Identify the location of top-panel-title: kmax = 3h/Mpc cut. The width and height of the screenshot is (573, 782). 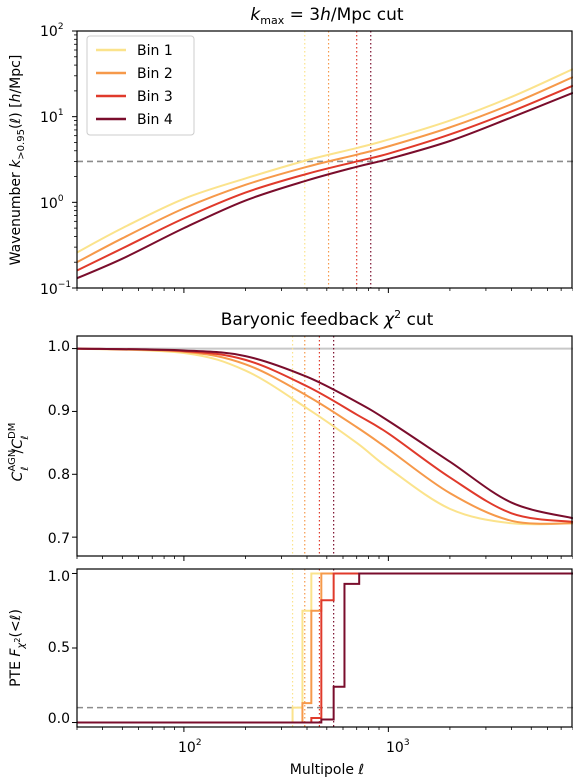
(327, 16).